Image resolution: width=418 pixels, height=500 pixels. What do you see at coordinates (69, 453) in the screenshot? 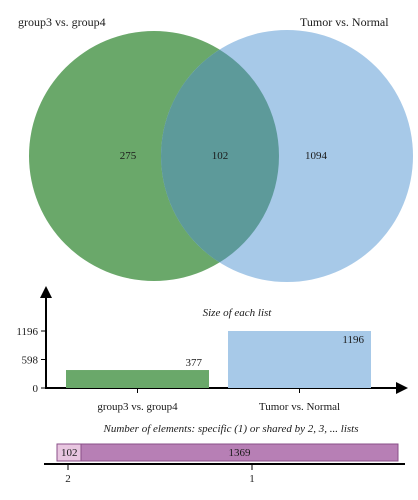
I see `shared-chart-segment-label: 102` at bounding box center [69, 453].